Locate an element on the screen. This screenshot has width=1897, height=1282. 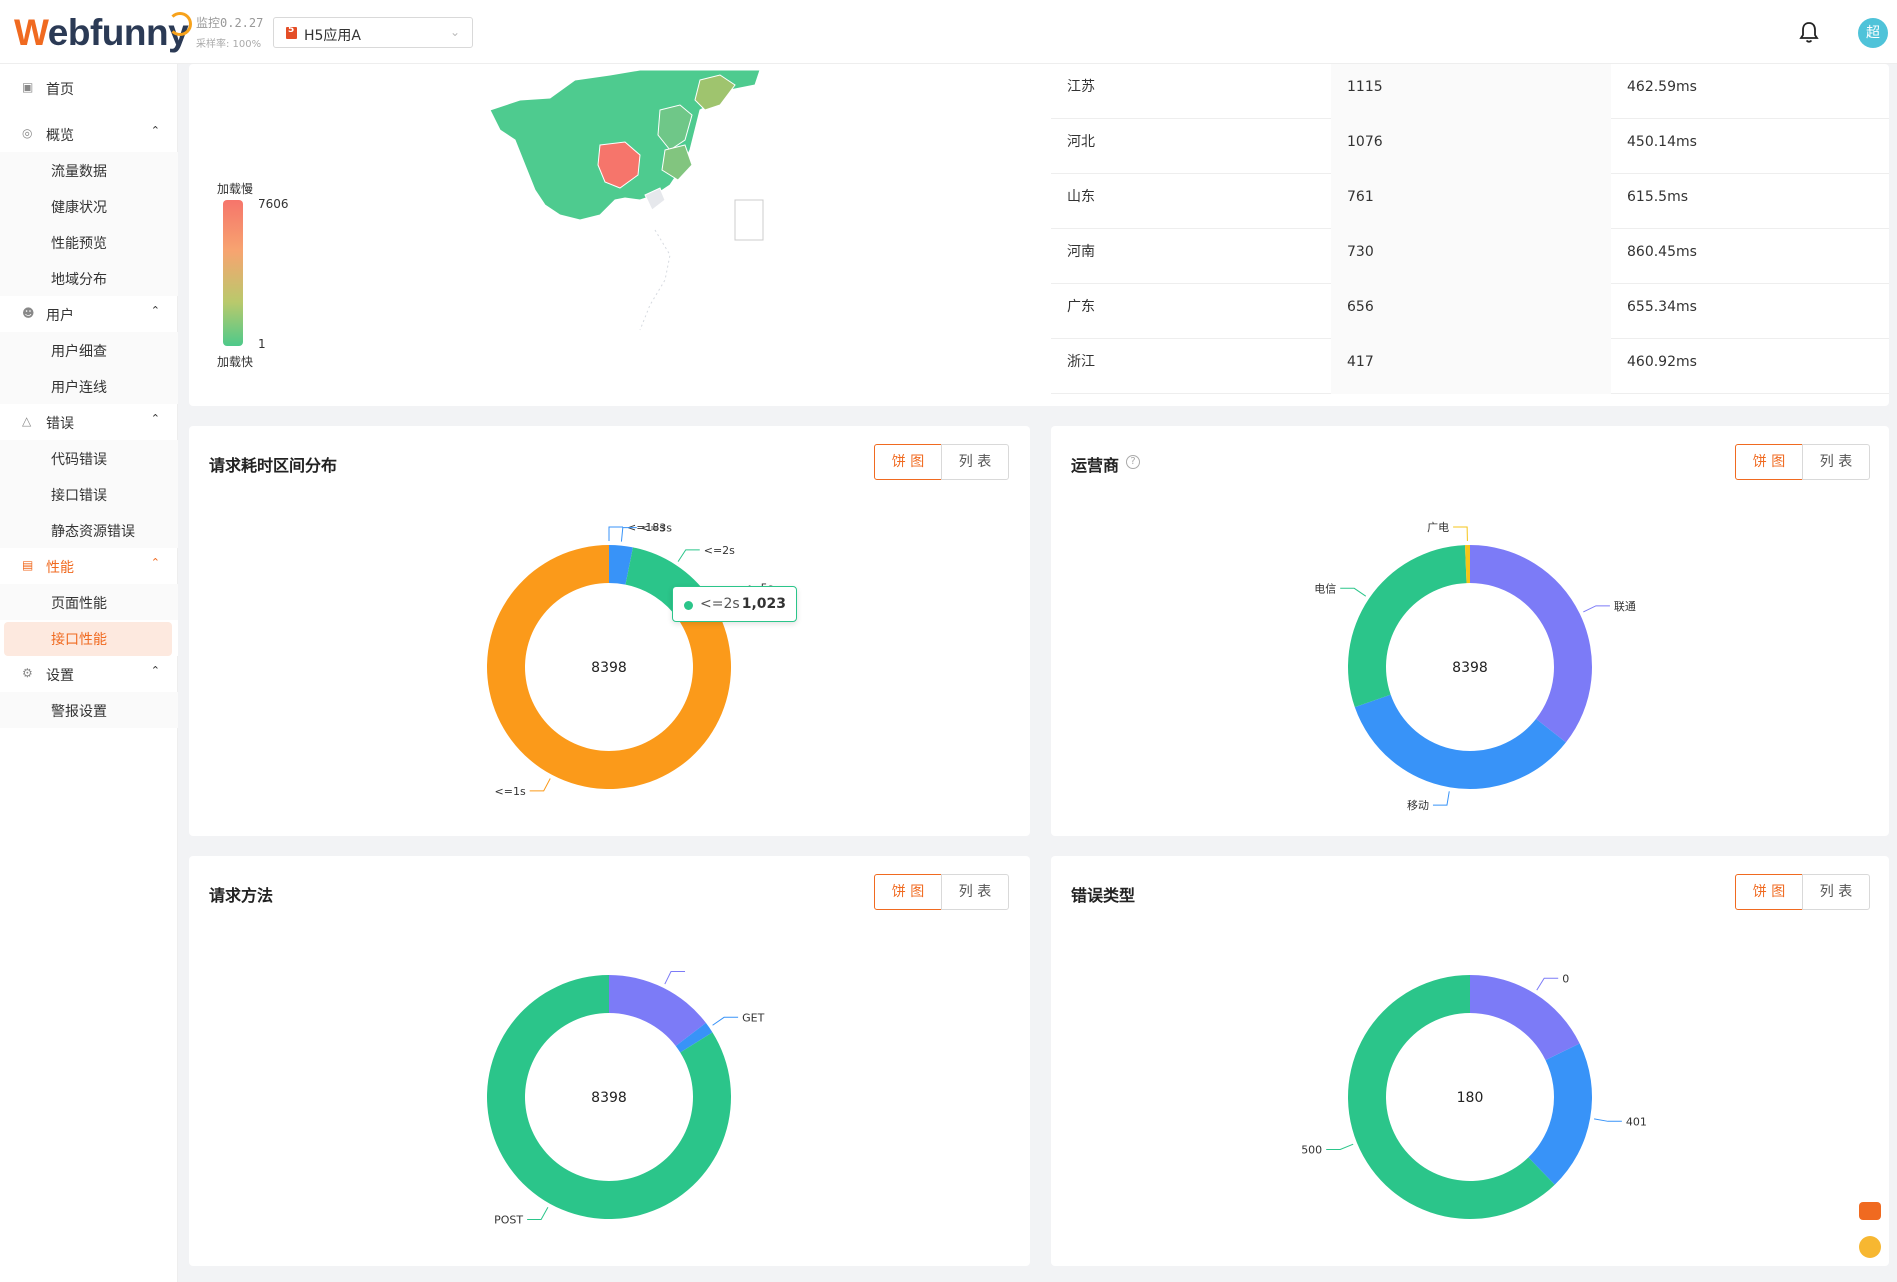
sidebar-item-user-link: 用户连线 is located at coordinates (89, 386).